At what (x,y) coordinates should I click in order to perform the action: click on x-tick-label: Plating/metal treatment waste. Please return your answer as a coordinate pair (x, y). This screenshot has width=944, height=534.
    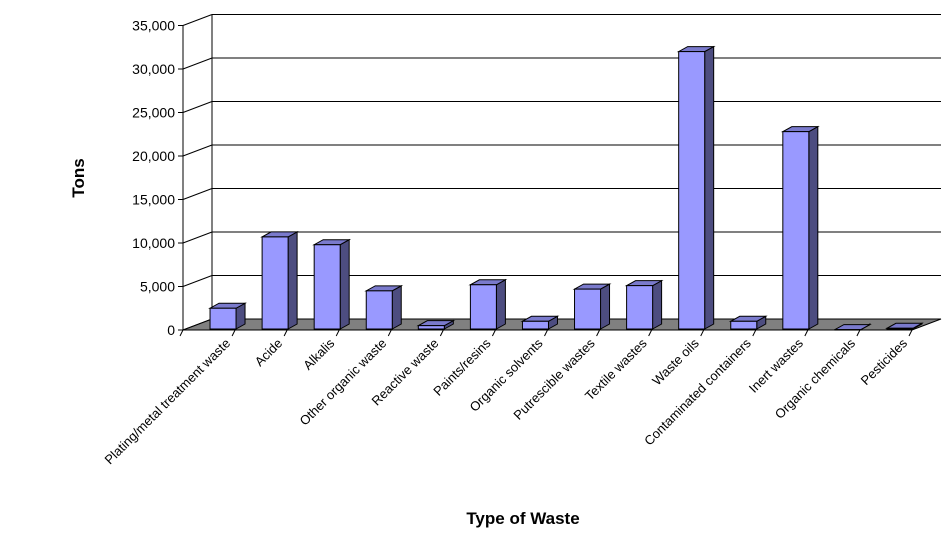
    Looking at the image, I should click on (167, 402).